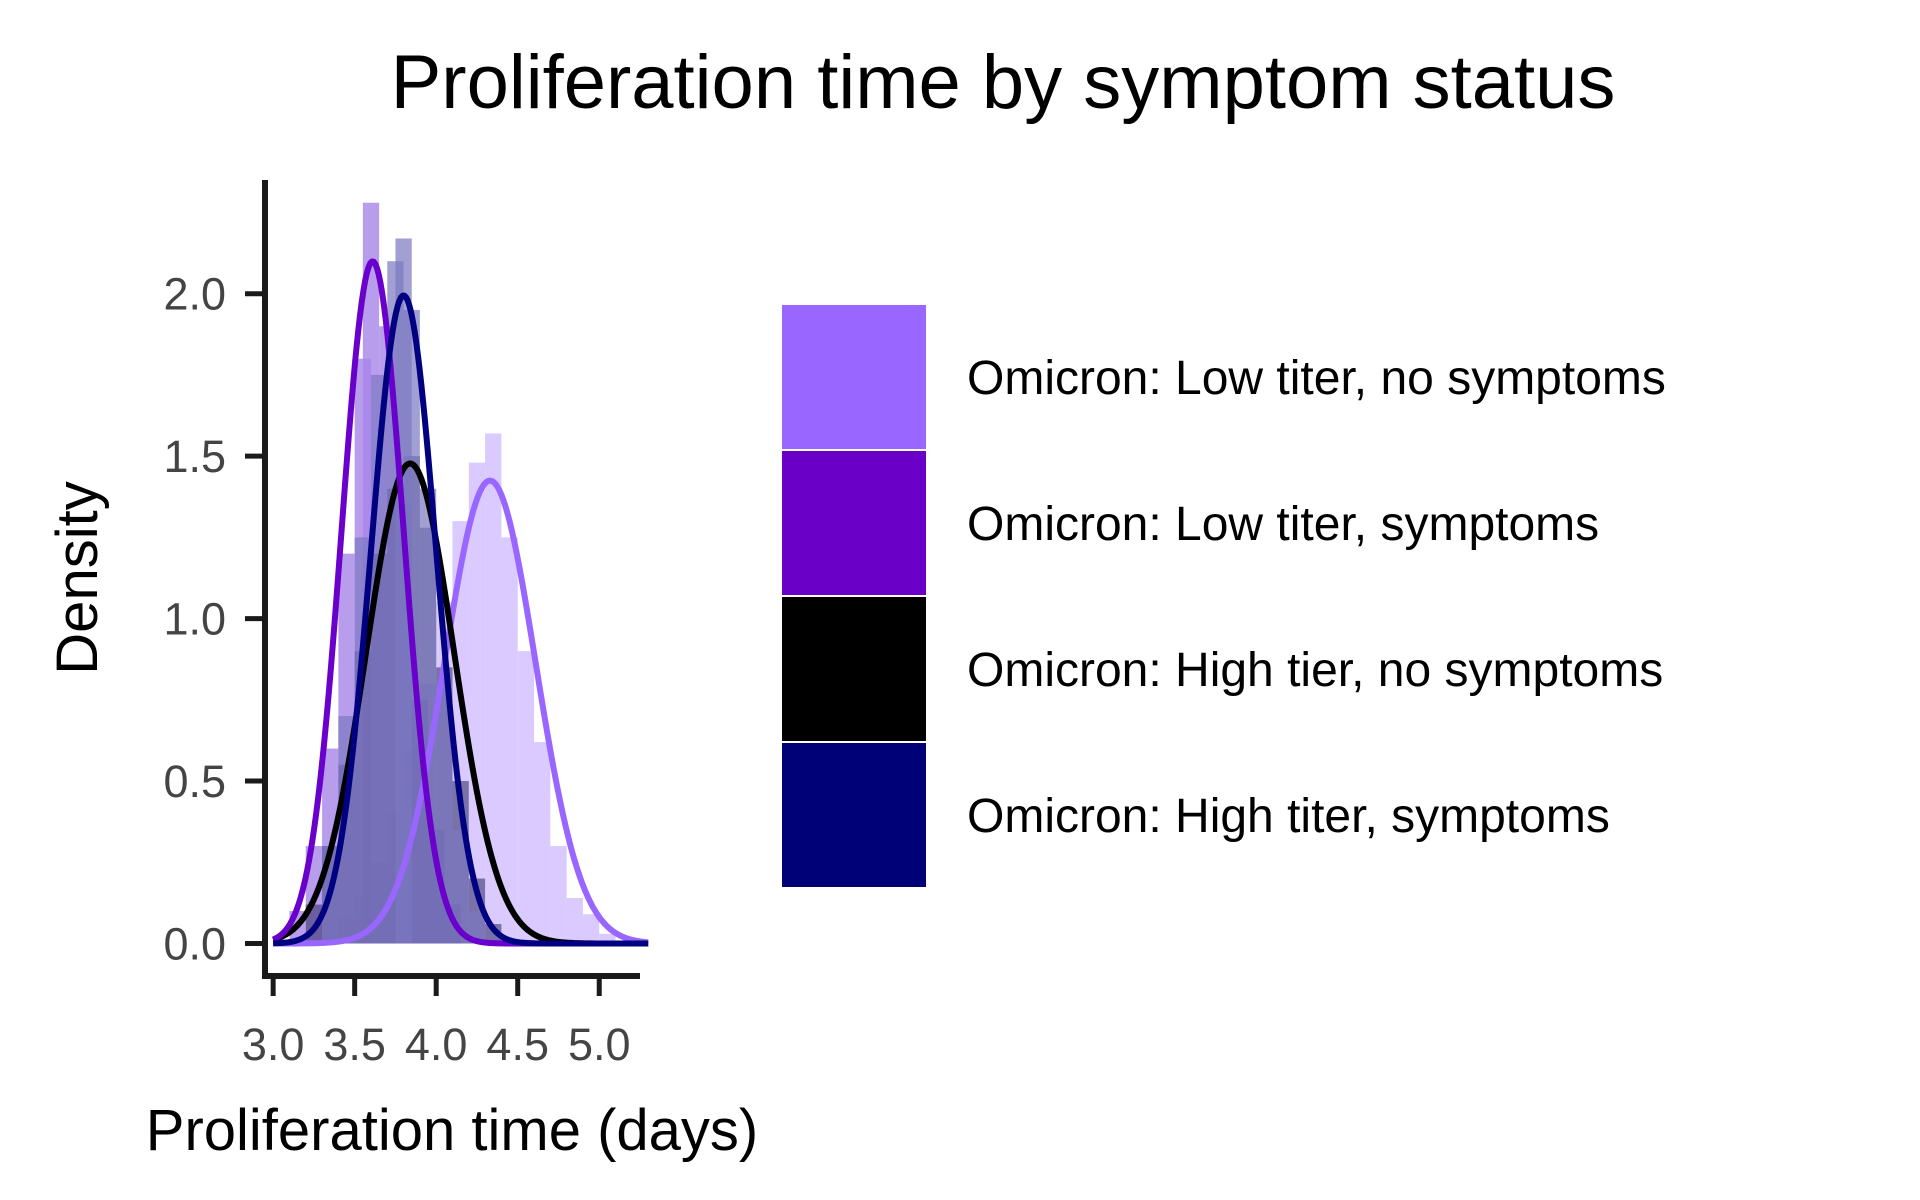 The width and height of the screenshot is (1920, 1200). I want to click on y-tick-label: 1.0, so click(194, 619).